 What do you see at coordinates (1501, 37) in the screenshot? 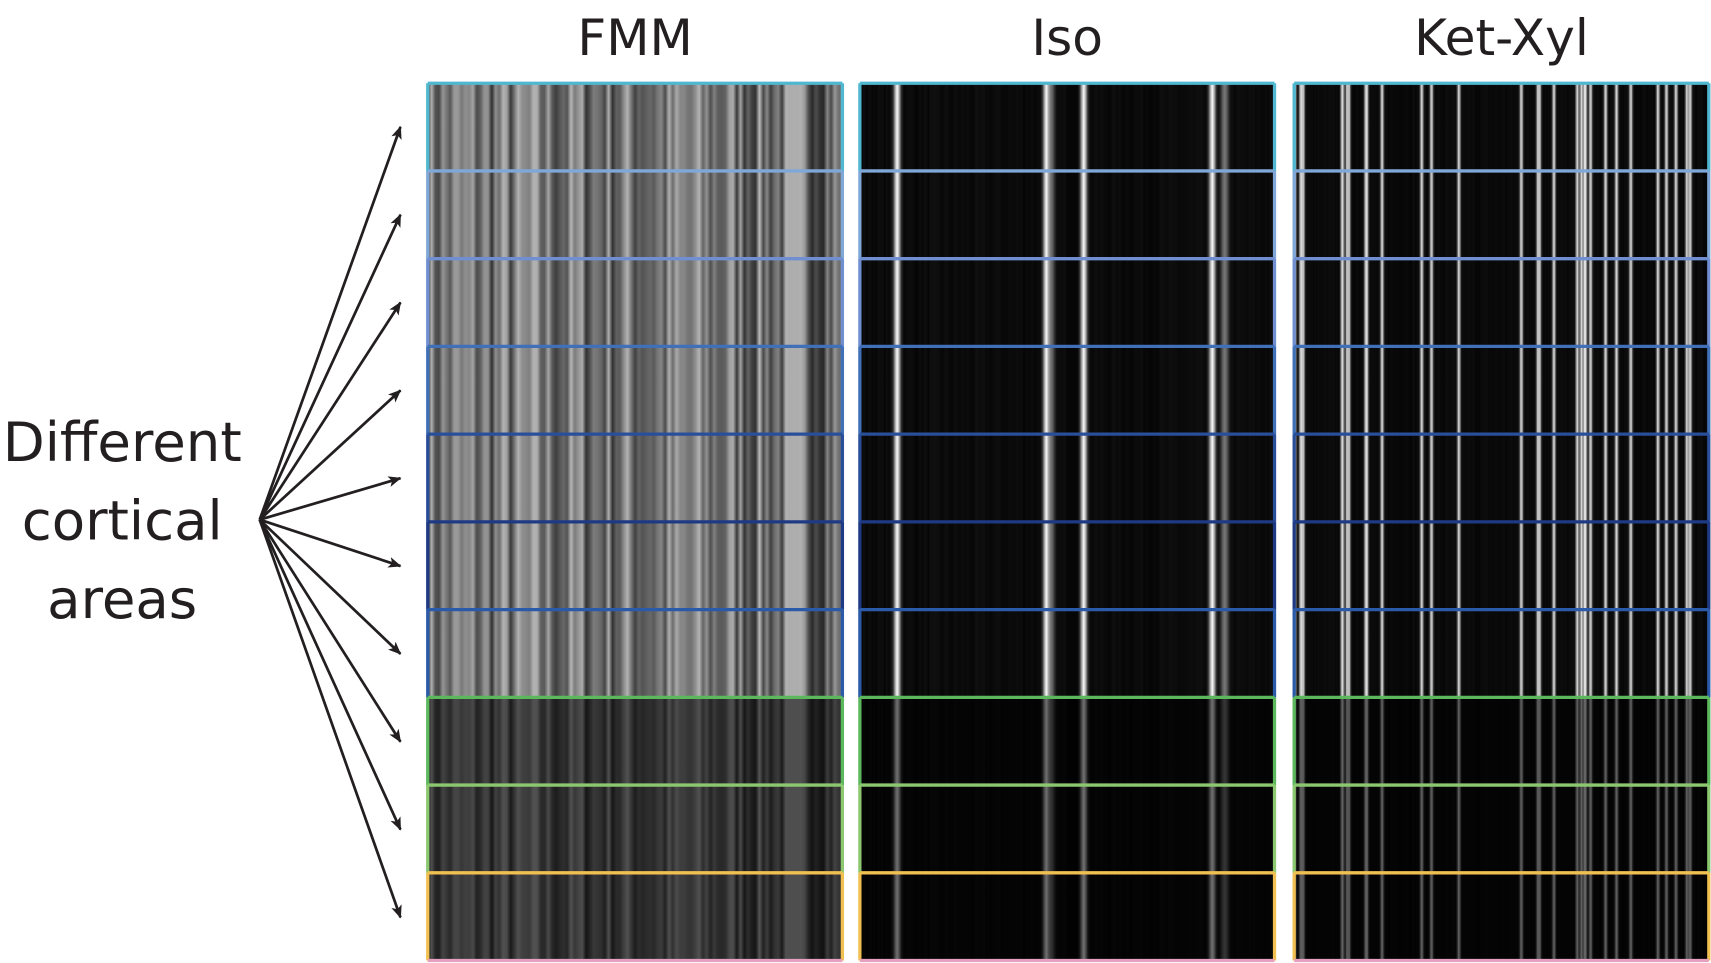
I see `panel-title: Ket-Xyl` at bounding box center [1501, 37].